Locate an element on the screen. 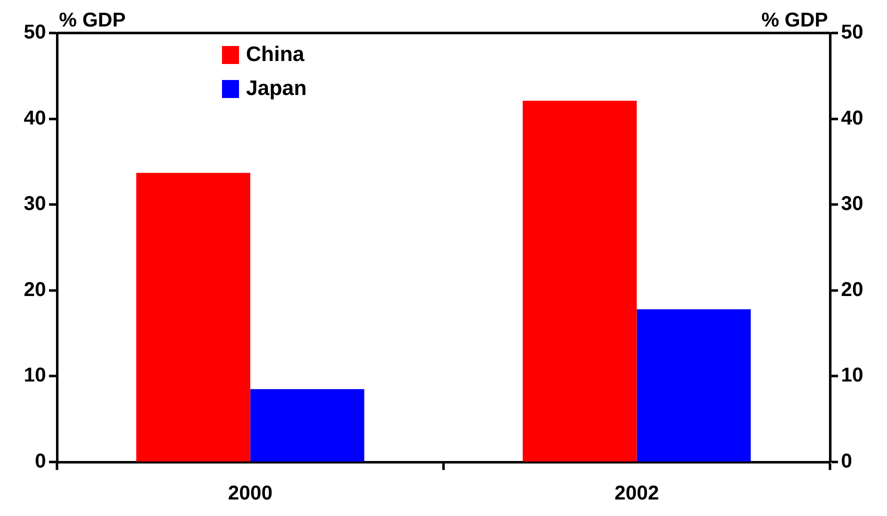 This screenshot has width=887, height=516. x-tick-label: 2002 is located at coordinates (636, 493).